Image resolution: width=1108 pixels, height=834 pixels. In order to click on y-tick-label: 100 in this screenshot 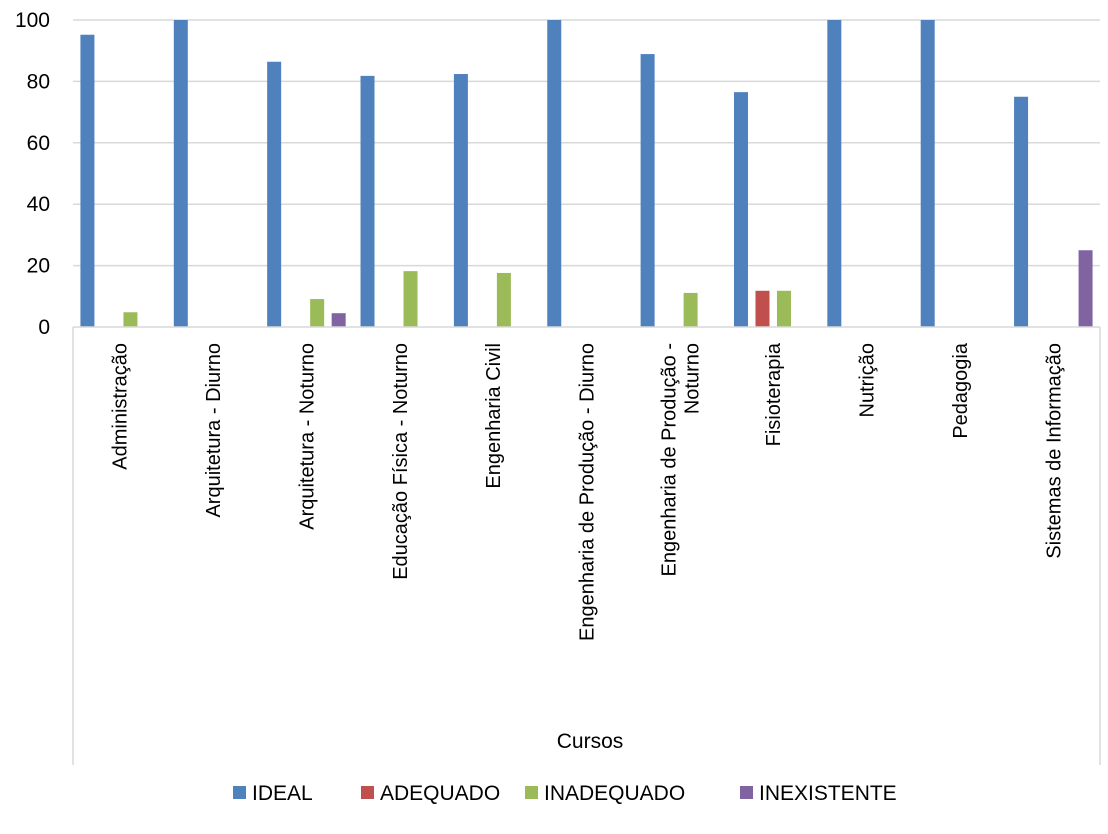, I will do `click(32, 20)`.